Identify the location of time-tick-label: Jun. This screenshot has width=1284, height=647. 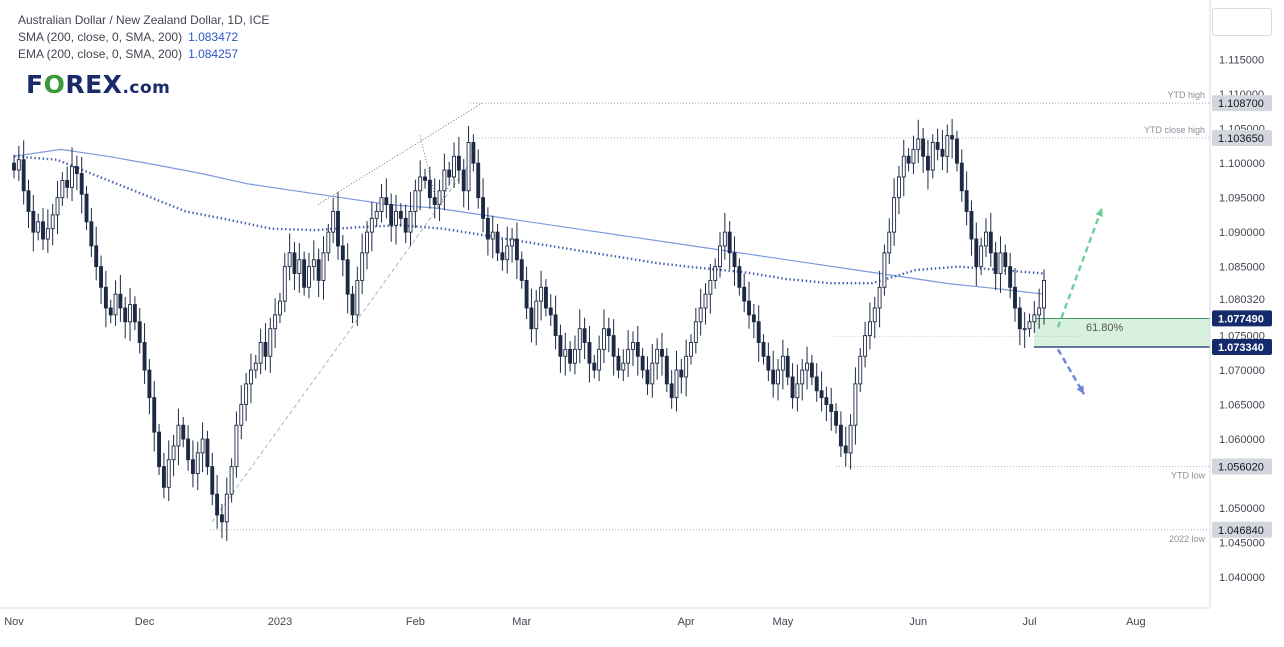
(918, 622).